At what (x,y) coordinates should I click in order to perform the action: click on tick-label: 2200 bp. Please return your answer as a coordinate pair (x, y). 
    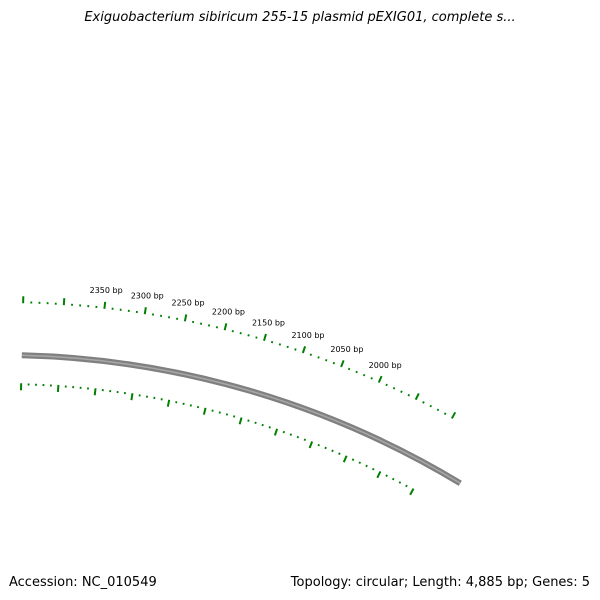
    Looking at the image, I should click on (228, 312).